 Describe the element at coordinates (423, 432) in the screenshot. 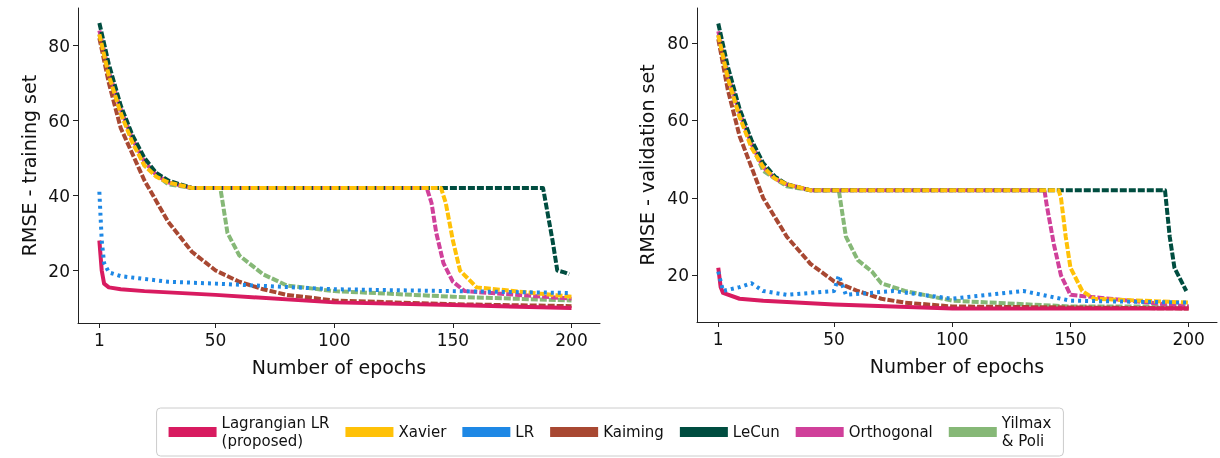

I see `legend-label: Xavier` at that location.